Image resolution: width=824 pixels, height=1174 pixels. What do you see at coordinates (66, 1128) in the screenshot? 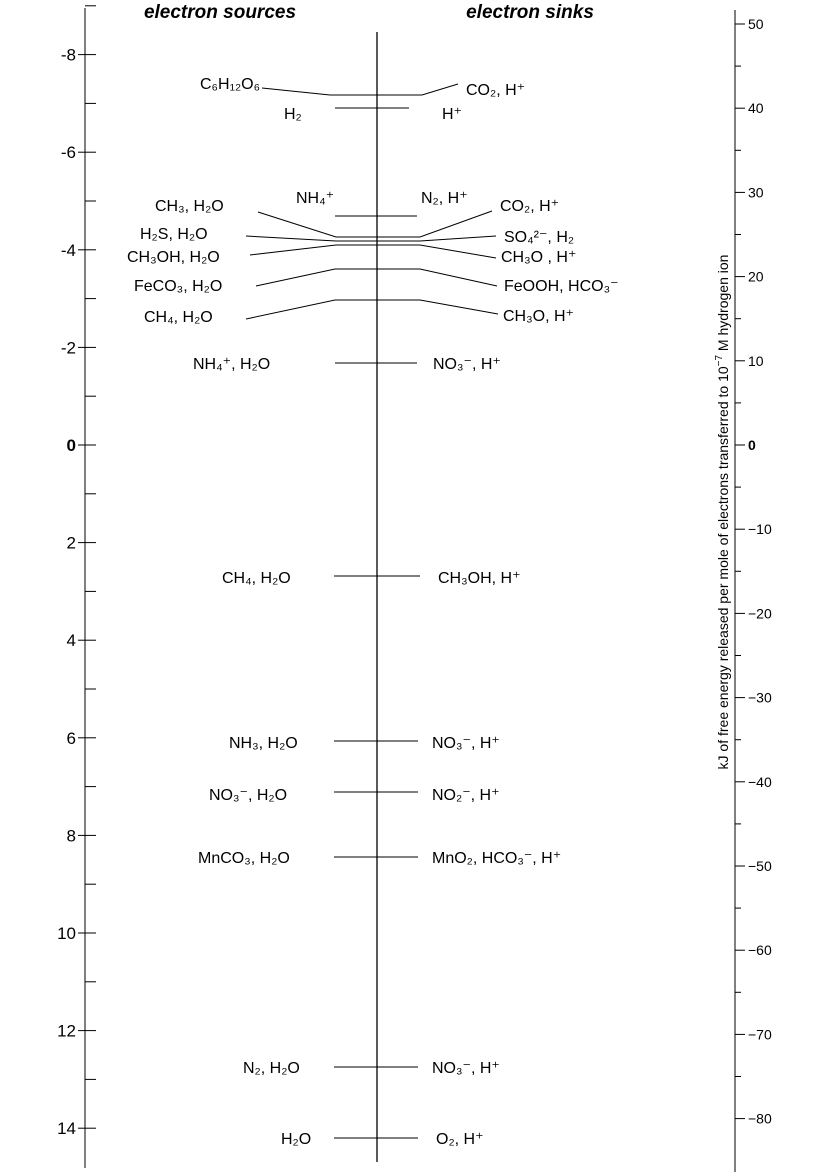
I see `left-tick-label: 14` at bounding box center [66, 1128].